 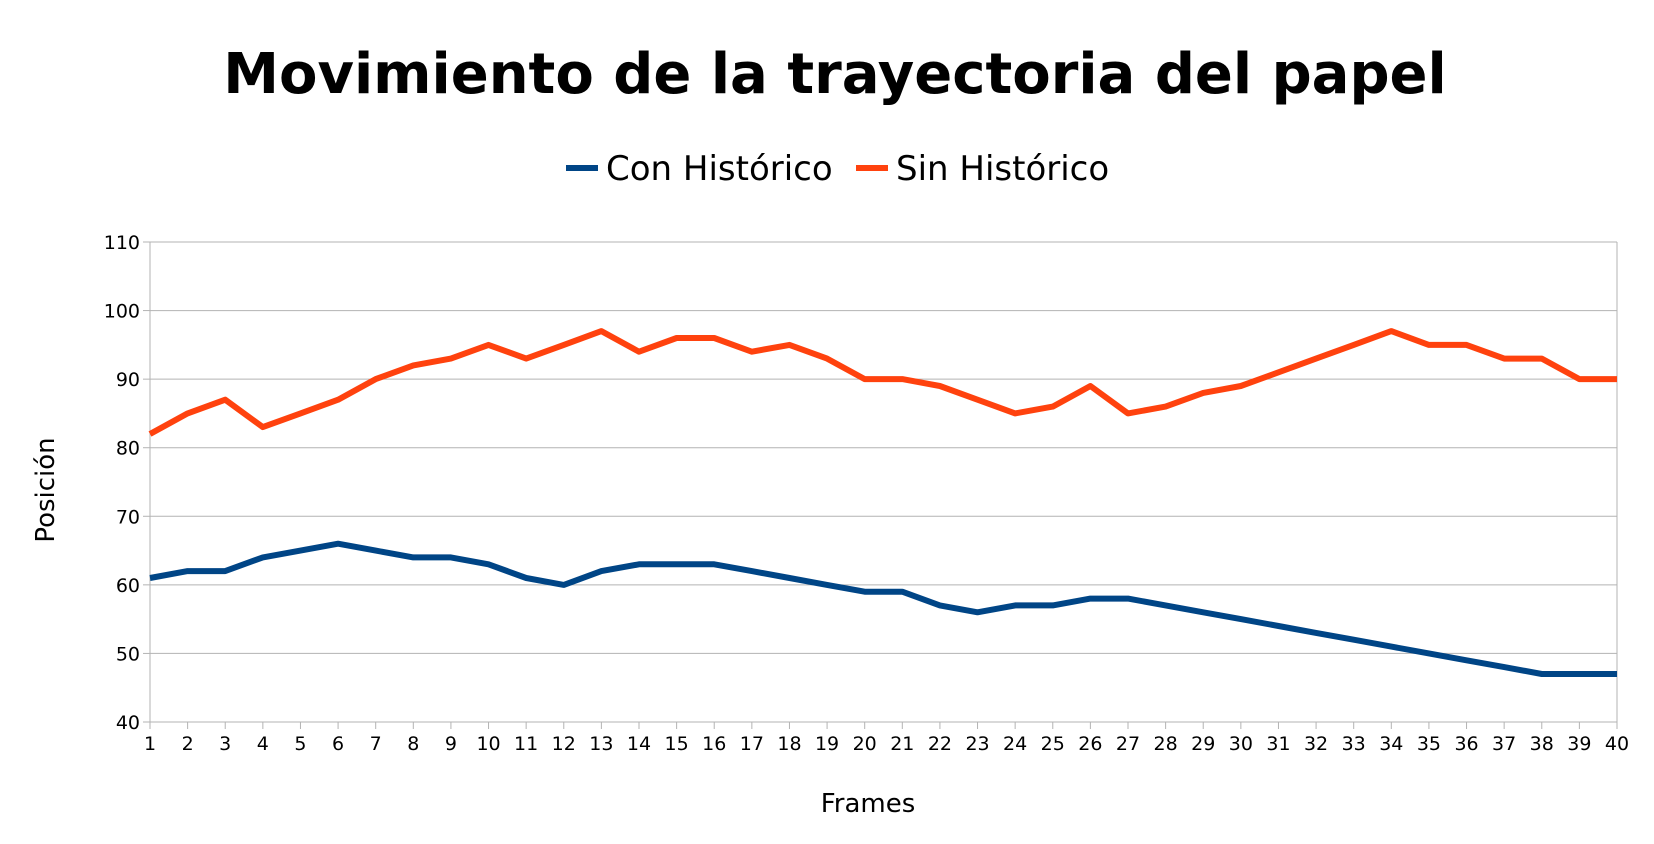 I want to click on x-tick-label: 21, so click(x=902, y=744).